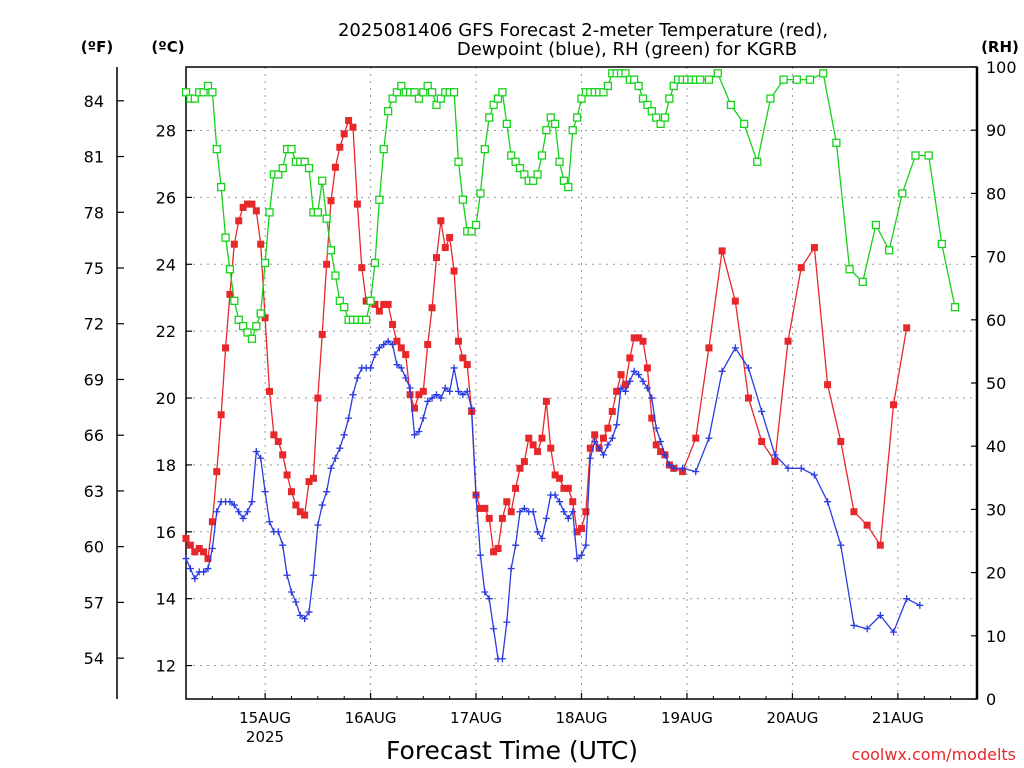 Image resolution: width=1024 pixels, height=768 pixels. What do you see at coordinates (94, 324) in the screenshot?
I see `f-tick-label: 72` at bounding box center [94, 324].